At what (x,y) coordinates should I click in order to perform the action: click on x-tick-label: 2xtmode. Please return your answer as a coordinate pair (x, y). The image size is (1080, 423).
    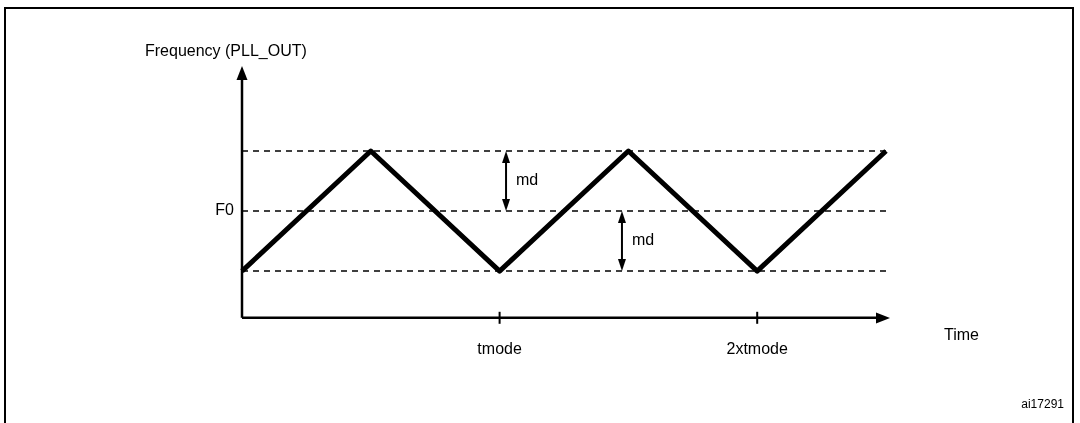
    Looking at the image, I should click on (757, 348).